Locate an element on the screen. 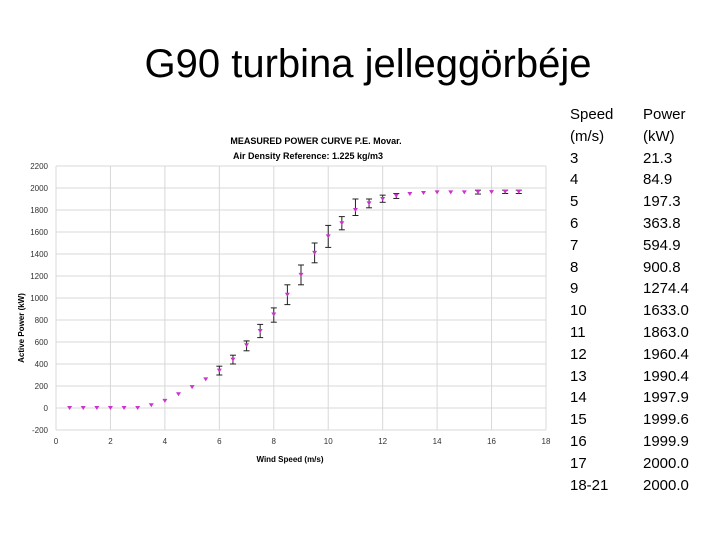 This screenshot has width=720, height=540. x-tick-label: 4 is located at coordinates (165, 441).